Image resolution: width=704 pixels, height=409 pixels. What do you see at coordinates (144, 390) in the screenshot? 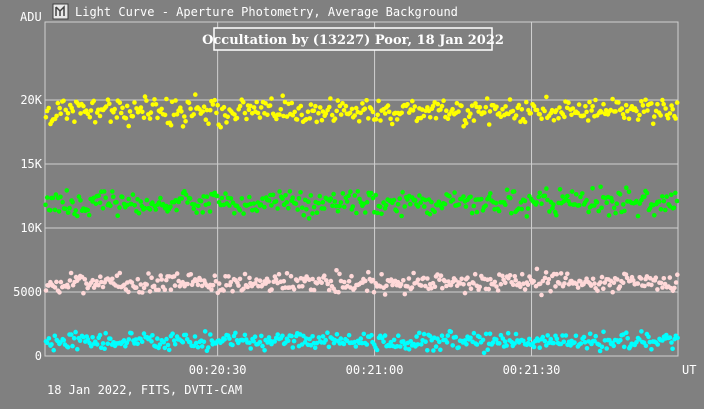
I see `footer-info: 18 Jan 2022, FITS, DVTI-CAM` at bounding box center [144, 390].